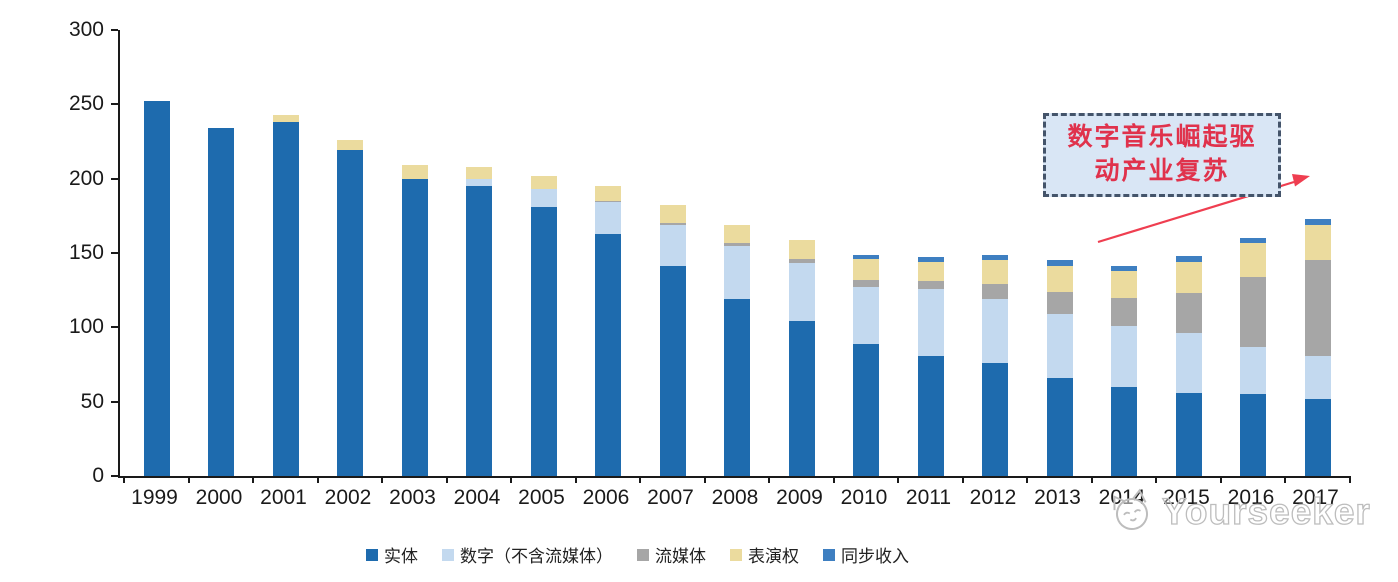 This screenshot has height=582, width=1398. I want to click on legend-item-streaming: 流媒体, so click(671, 554).